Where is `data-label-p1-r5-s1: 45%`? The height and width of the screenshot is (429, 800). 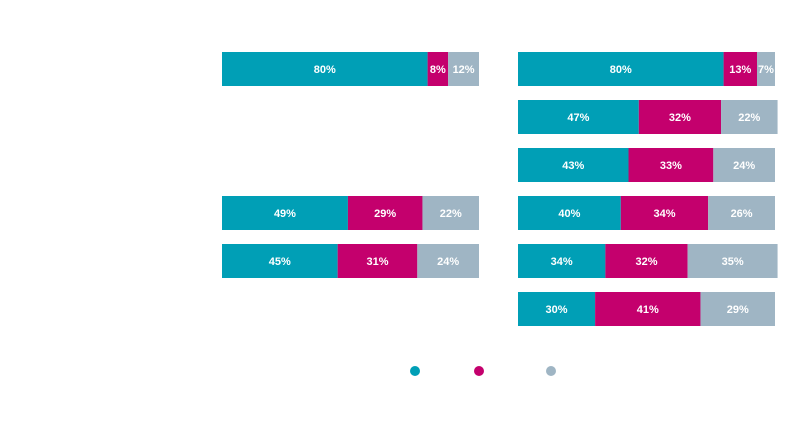 data-label-p1-r5-s1: 45% is located at coordinates (280, 262).